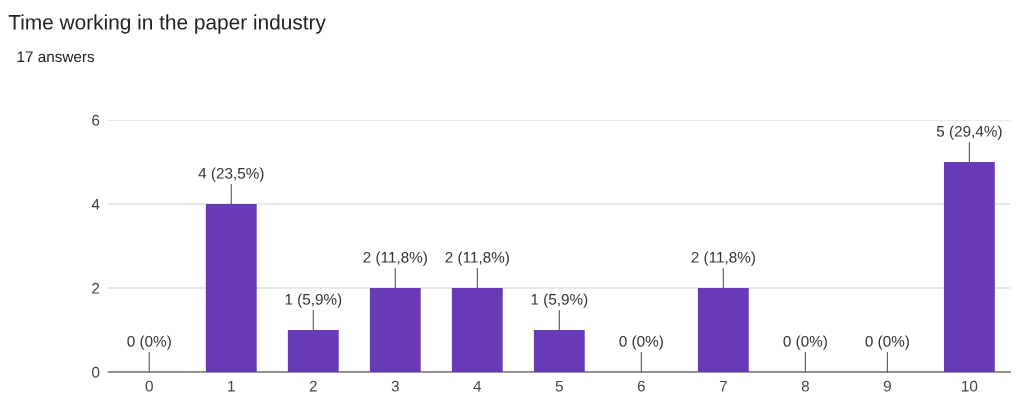  Describe the element at coordinates (970, 386) in the screenshot. I see `x-tick-label: 10` at that location.